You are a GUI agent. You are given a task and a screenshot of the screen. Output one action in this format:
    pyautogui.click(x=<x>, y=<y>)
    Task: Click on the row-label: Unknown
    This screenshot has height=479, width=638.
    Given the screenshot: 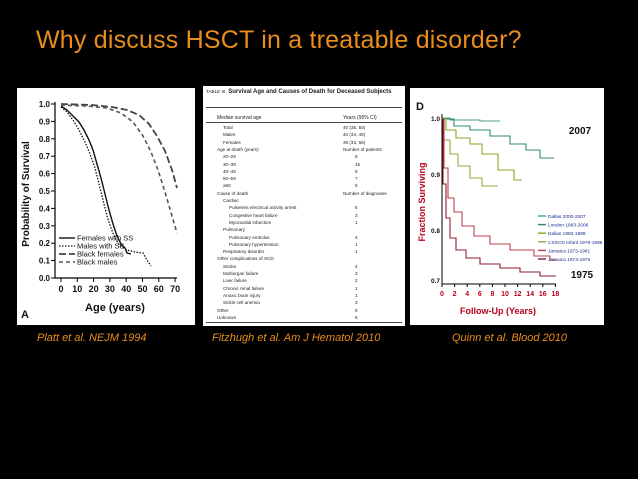 What is the action you would take?
    pyautogui.click(x=227, y=317)
    